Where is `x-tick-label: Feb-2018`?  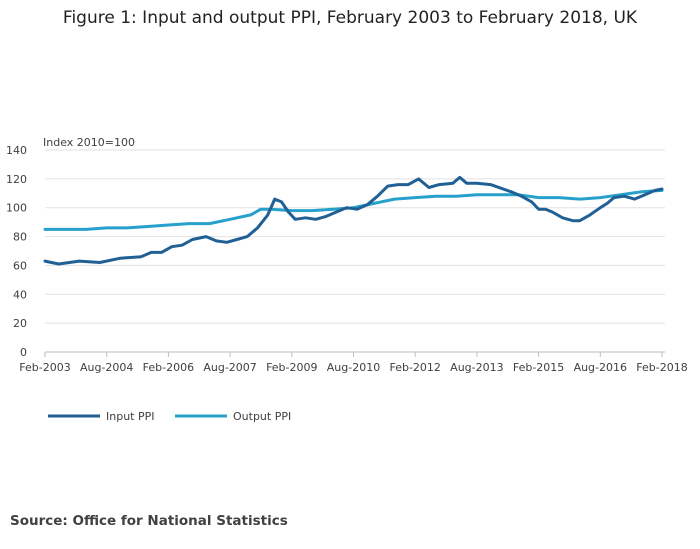
x-tick-label: Feb-2018 is located at coordinates (661, 367).